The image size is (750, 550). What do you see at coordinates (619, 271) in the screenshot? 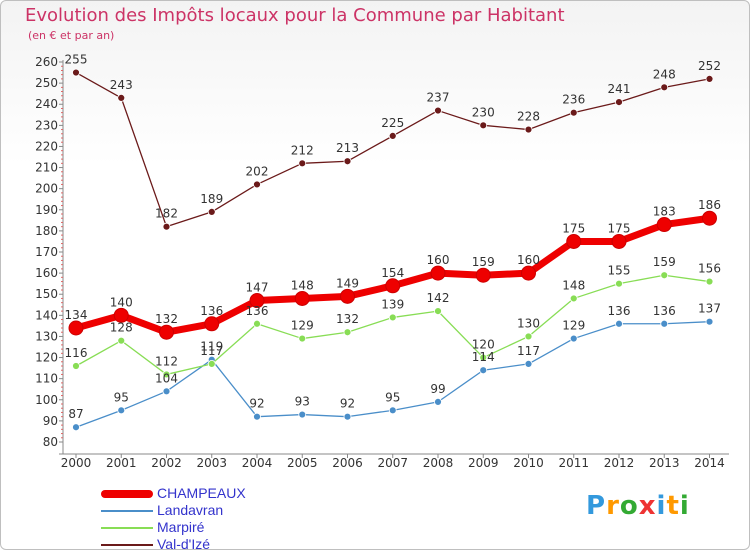
I see `data-label: 155` at bounding box center [619, 271].